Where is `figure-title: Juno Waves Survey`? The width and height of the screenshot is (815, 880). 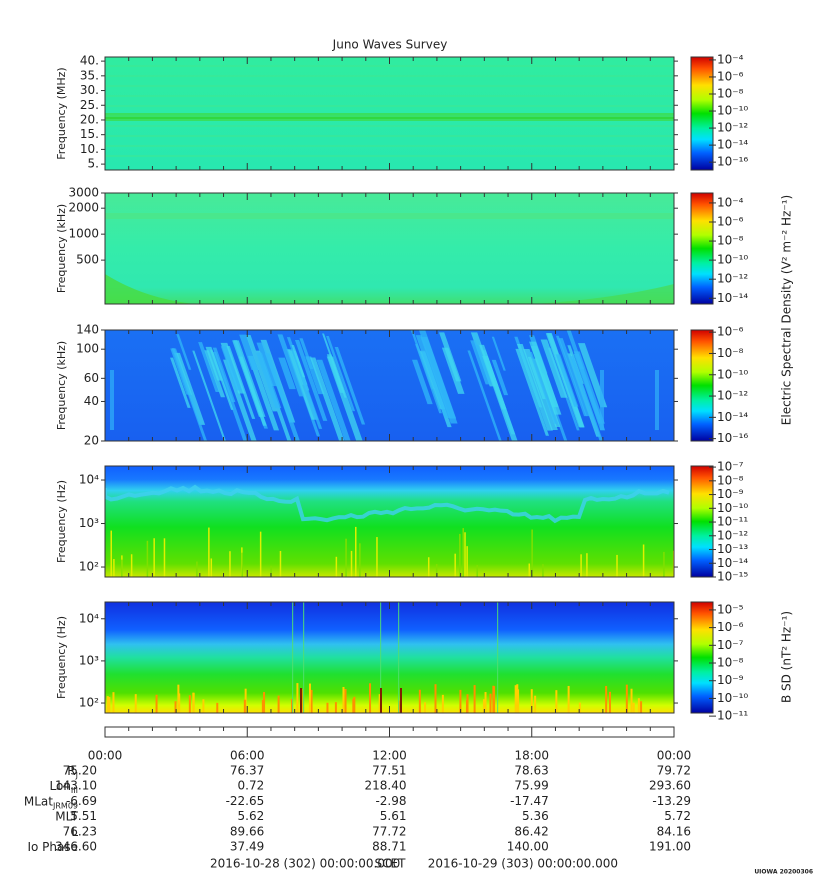
figure-title: Juno Waves Survey is located at coordinates (390, 45).